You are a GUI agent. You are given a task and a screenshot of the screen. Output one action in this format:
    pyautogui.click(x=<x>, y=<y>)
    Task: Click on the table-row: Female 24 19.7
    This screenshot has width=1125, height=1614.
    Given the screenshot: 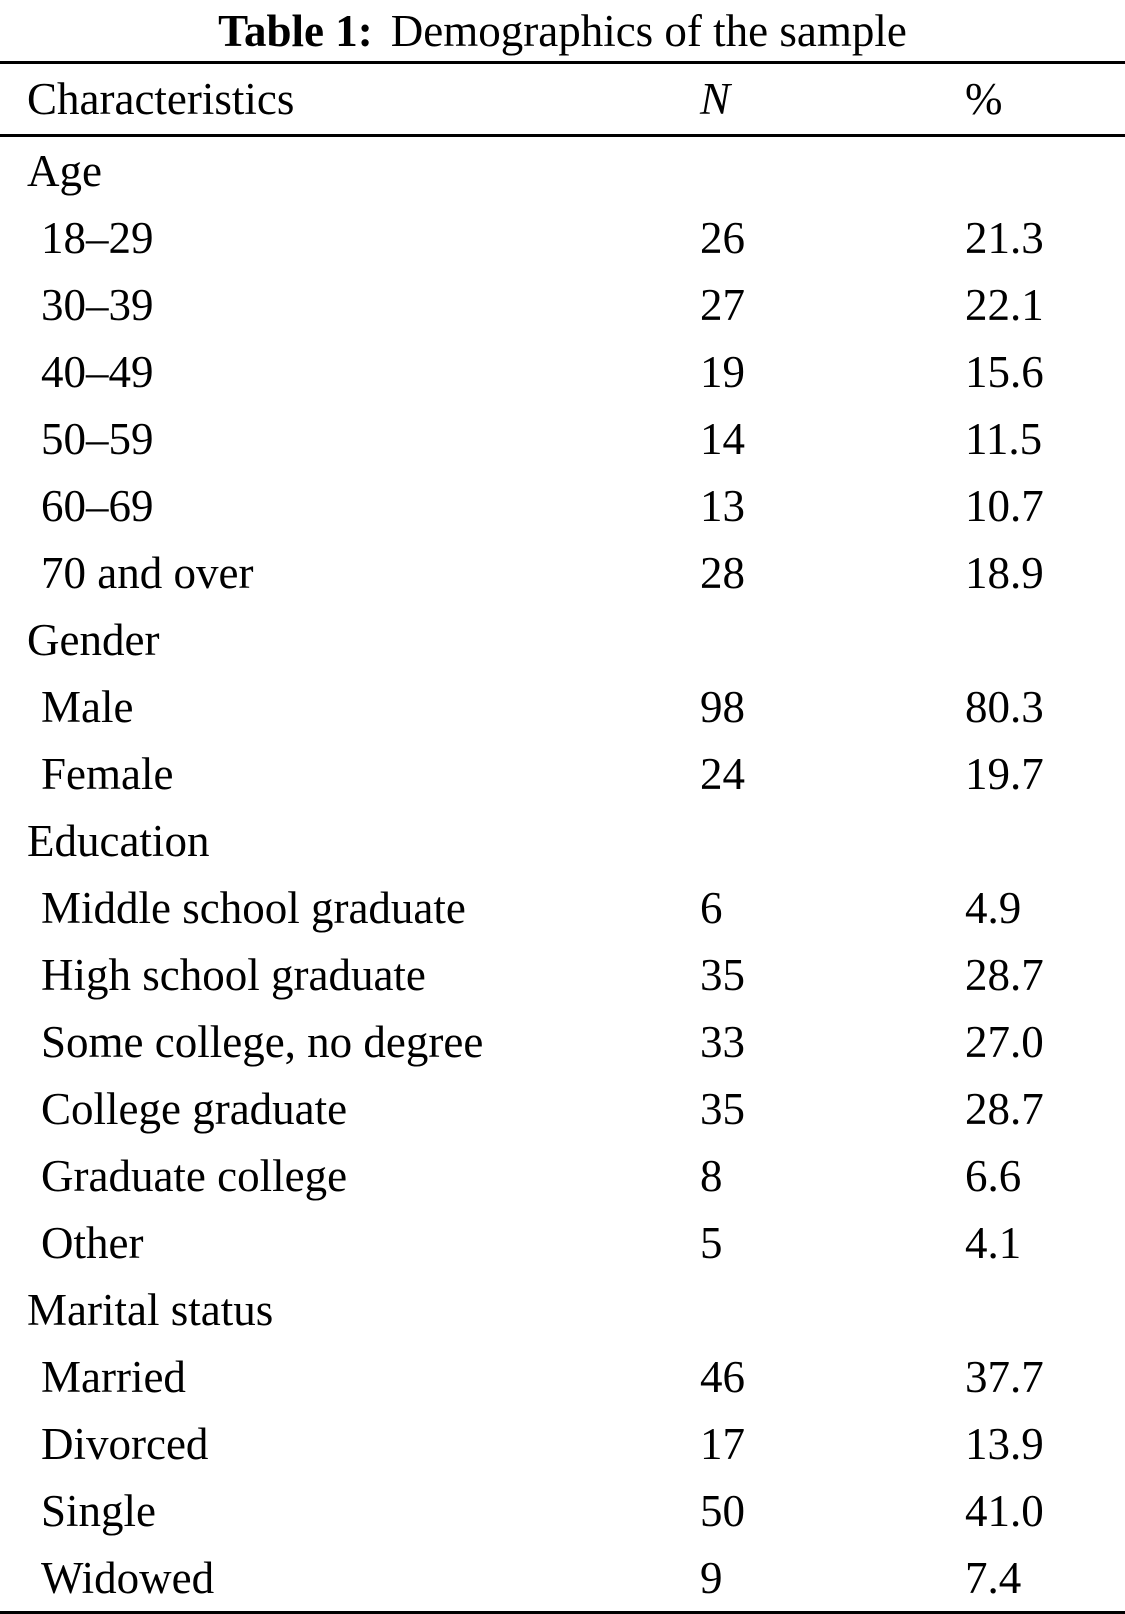 What is the action you would take?
    pyautogui.click(x=562, y=773)
    